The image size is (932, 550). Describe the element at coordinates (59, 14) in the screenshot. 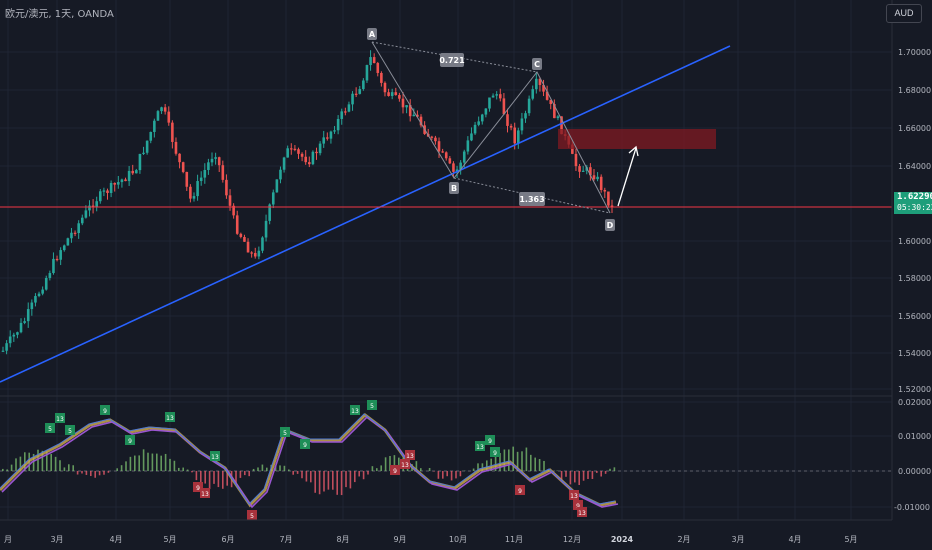

I see `symbol-title: 欧元/澳元, 1天, OANDA` at that location.